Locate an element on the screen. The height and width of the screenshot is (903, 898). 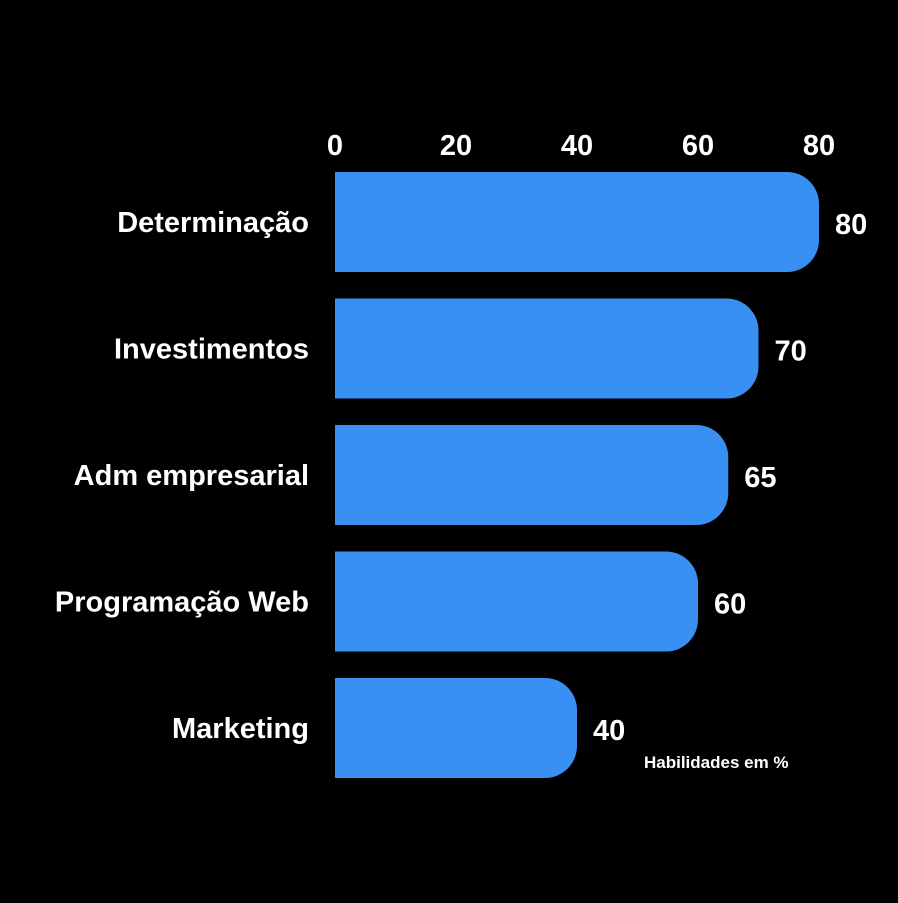
value-label: 80 is located at coordinates (851, 225).